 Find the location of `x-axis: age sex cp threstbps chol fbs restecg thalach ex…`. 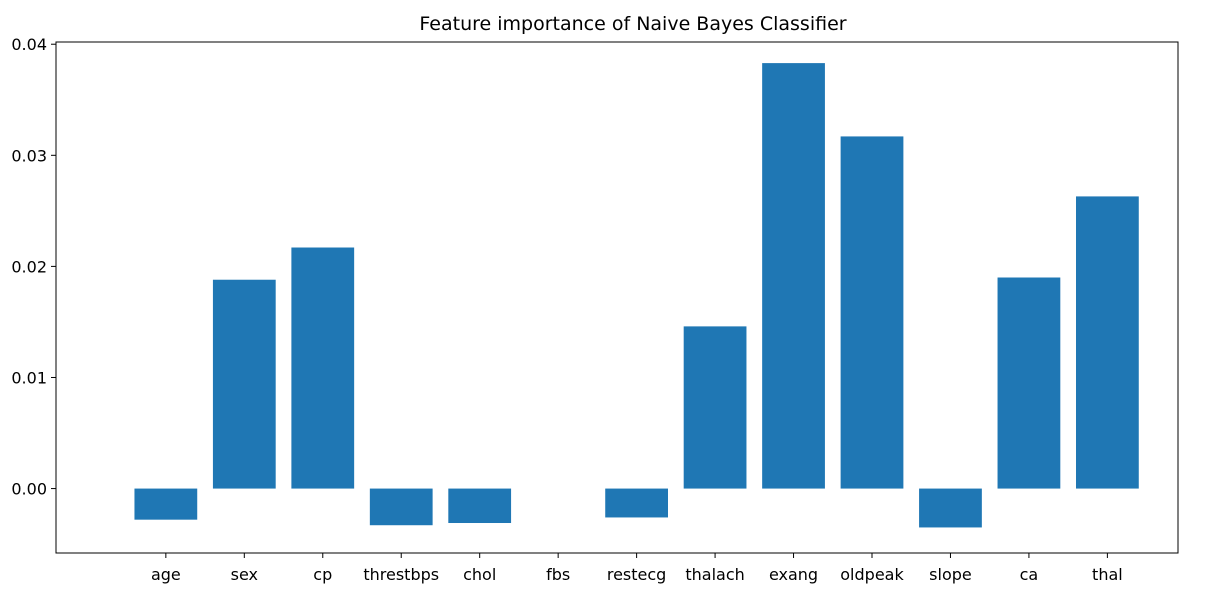

x-axis: age sex cp threstbps chol fbs restecg thalach ex… is located at coordinates (637, 568).